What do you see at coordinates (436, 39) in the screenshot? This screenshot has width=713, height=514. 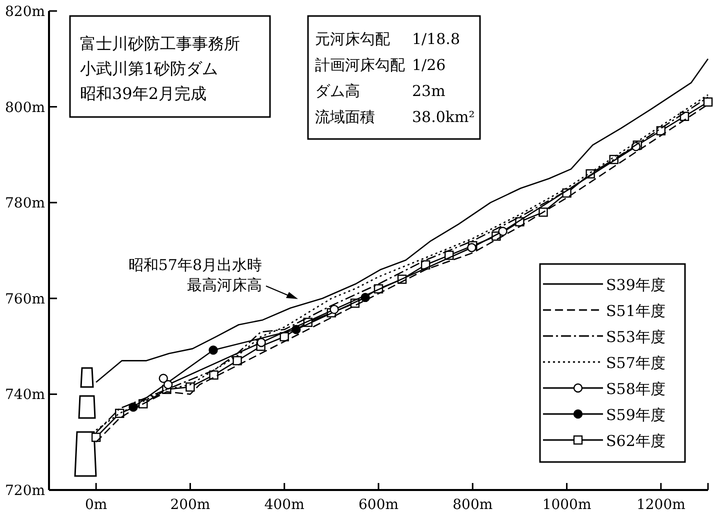 I see `annotation: 1/18.8` at bounding box center [436, 39].